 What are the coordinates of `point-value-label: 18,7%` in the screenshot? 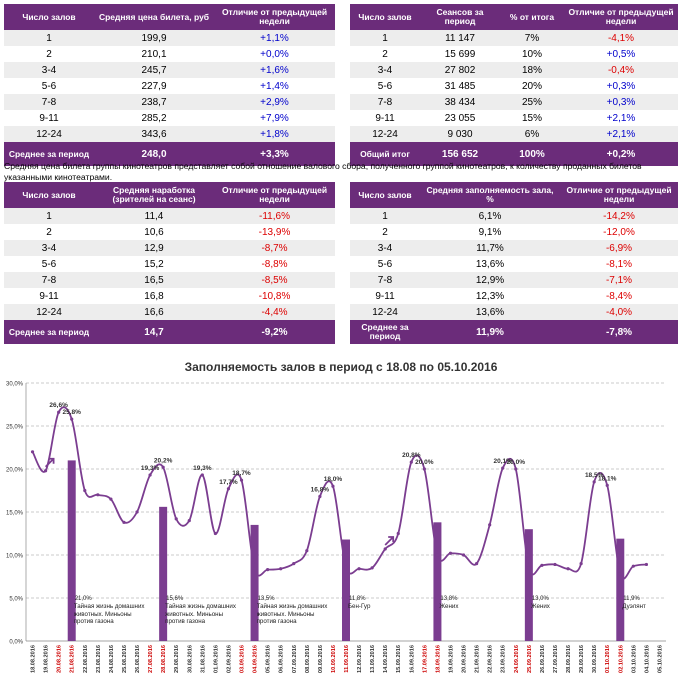 It's located at (241, 473).